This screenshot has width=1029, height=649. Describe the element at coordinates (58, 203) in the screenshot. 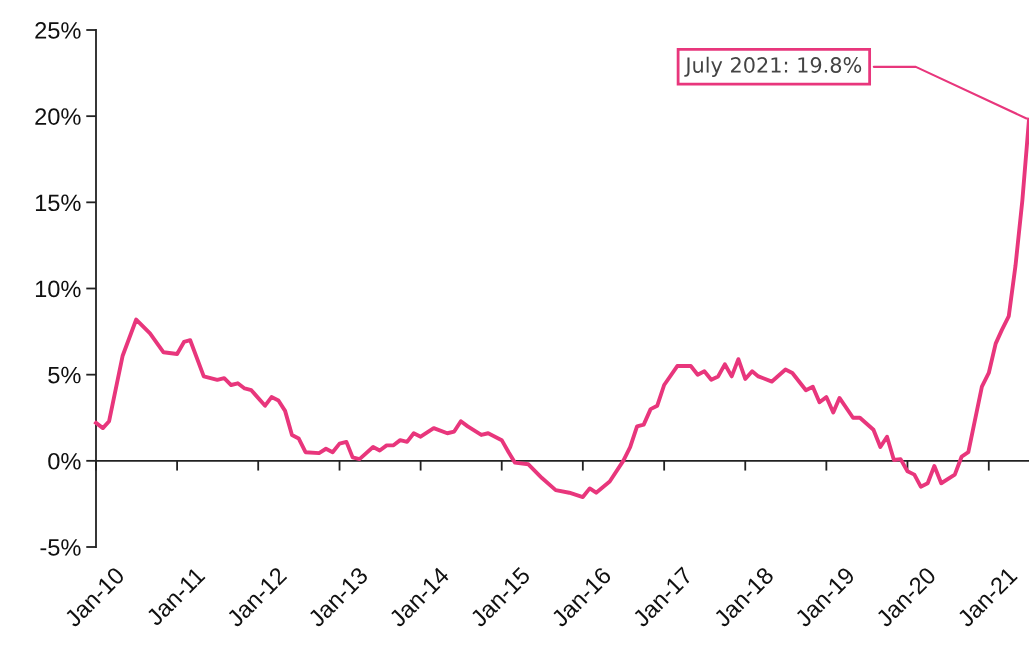

I see `y-tick-label: 15%` at that location.